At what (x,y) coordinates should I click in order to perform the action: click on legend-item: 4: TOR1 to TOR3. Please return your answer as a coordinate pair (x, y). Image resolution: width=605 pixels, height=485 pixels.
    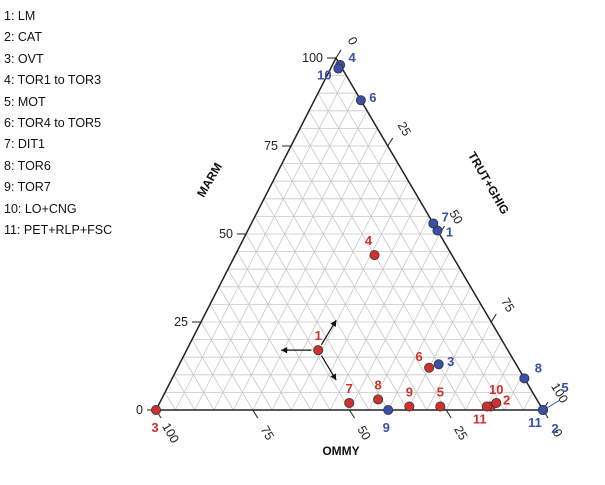
    Looking at the image, I should click on (53, 80).